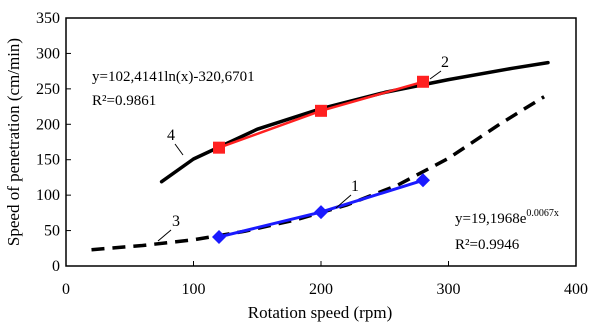 The width and height of the screenshot is (590, 326). Describe the element at coordinates (491, 219) in the screenshot. I see `equation-exp-base: y=19,1968e` at that location.